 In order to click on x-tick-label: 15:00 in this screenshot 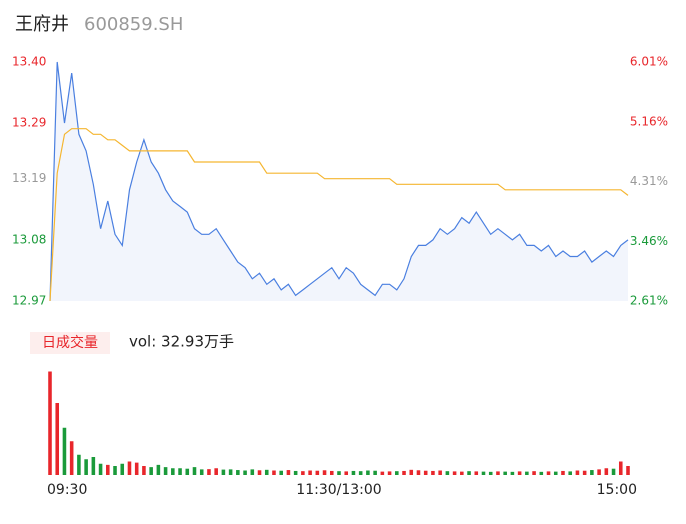, I will do `click(617, 490)`.